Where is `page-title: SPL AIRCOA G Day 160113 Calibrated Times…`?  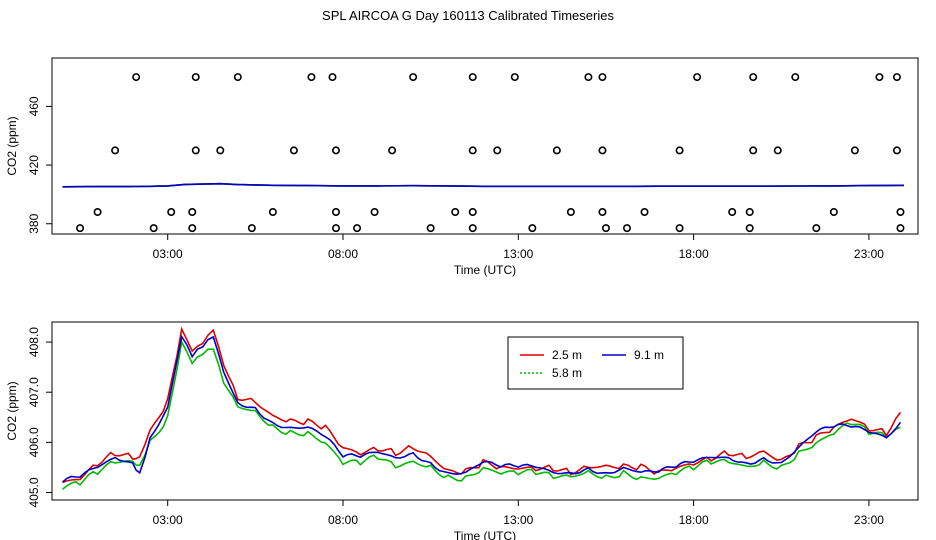
page-title: SPL AIRCOA G Day 160113 Calibrated Times… is located at coordinates (468, 15).